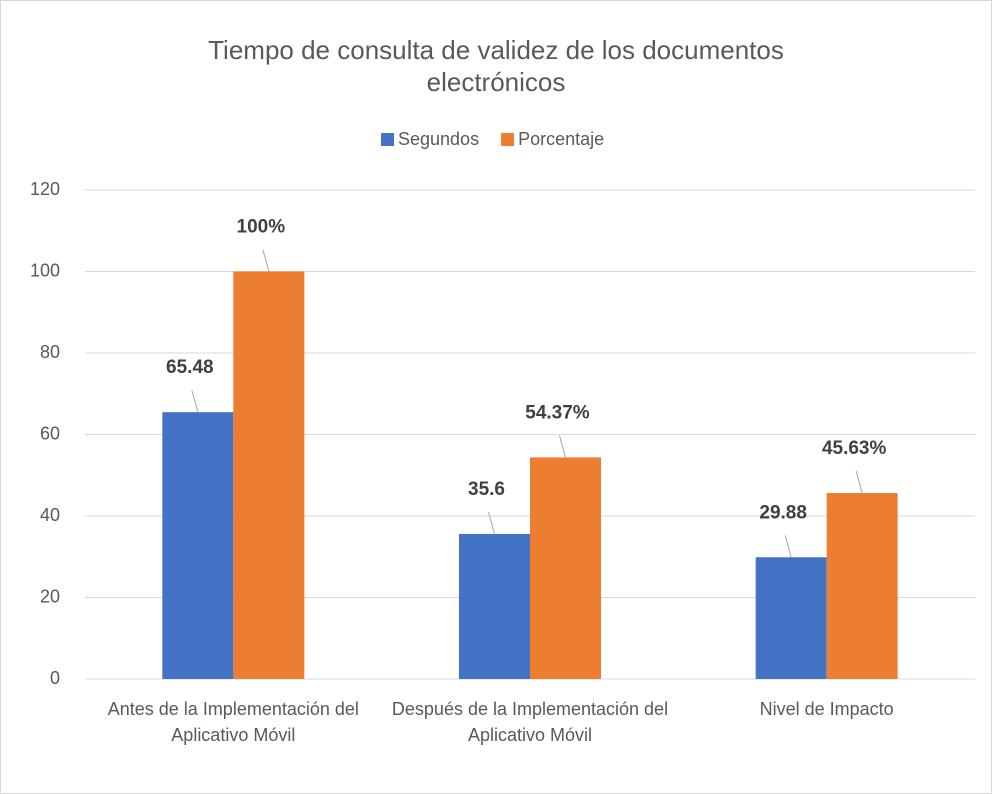 This screenshot has height=794, width=992. Describe the element at coordinates (50, 596) in the screenshot. I see `y-tick-label: 20` at that location.